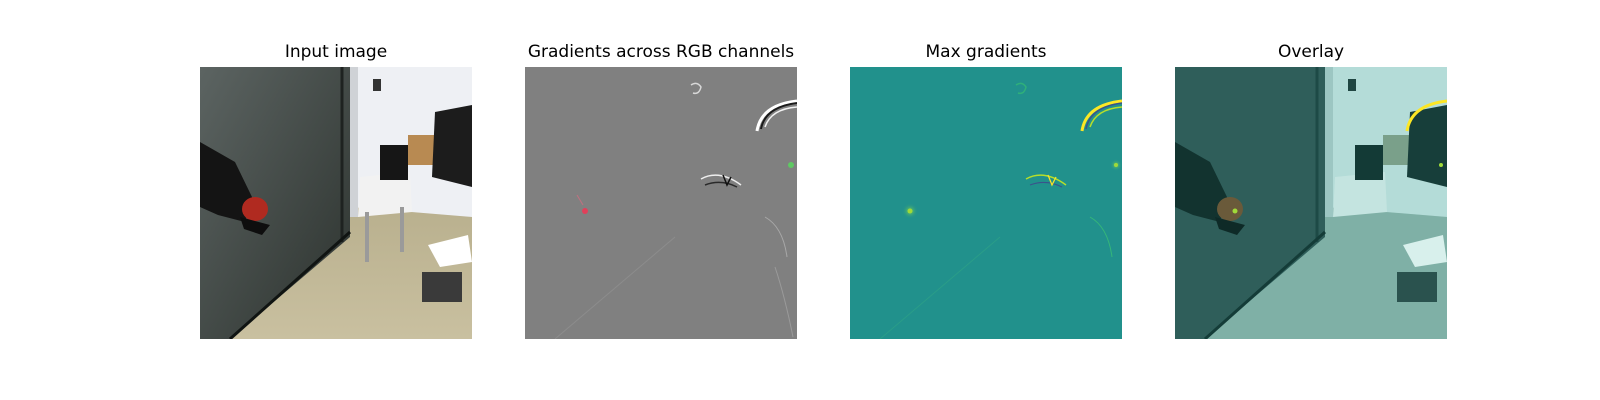 This screenshot has width=1600, height=400. I want to click on panel-title: Overlay, so click(1311, 52).